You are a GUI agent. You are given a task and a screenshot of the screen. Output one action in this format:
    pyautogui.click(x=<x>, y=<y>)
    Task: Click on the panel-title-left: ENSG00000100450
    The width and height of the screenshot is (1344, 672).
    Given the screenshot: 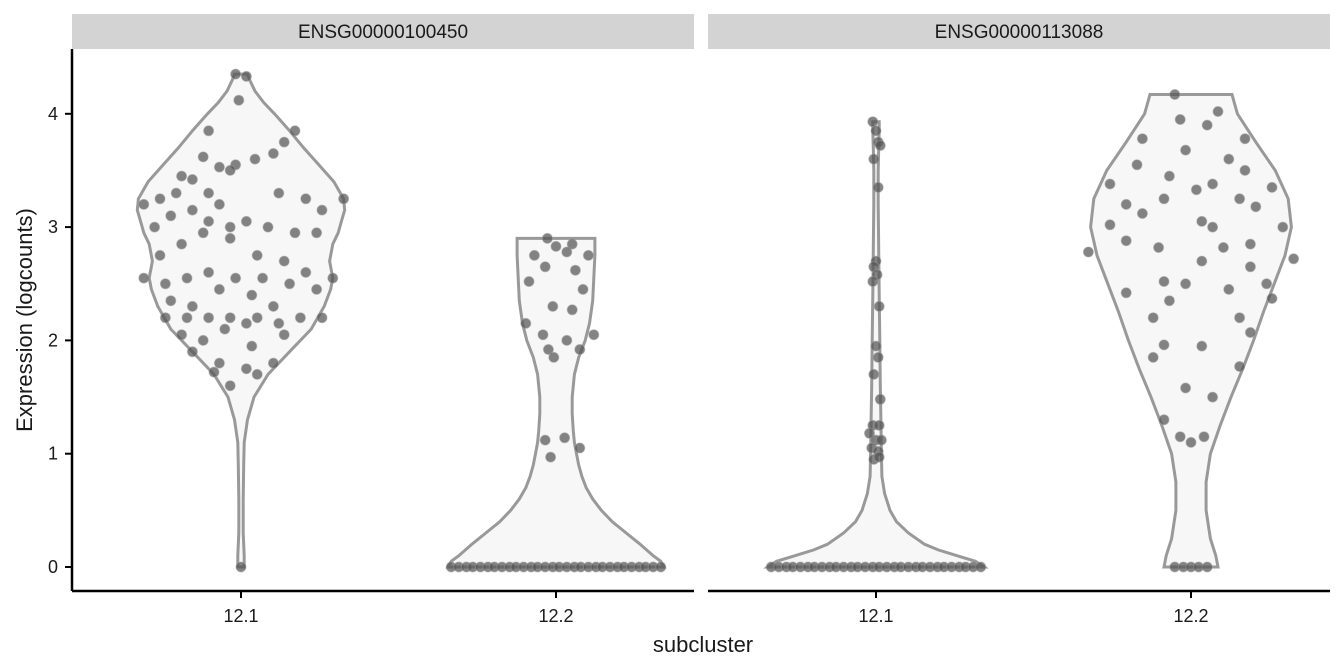 What is the action you would take?
    pyautogui.click(x=383, y=32)
    